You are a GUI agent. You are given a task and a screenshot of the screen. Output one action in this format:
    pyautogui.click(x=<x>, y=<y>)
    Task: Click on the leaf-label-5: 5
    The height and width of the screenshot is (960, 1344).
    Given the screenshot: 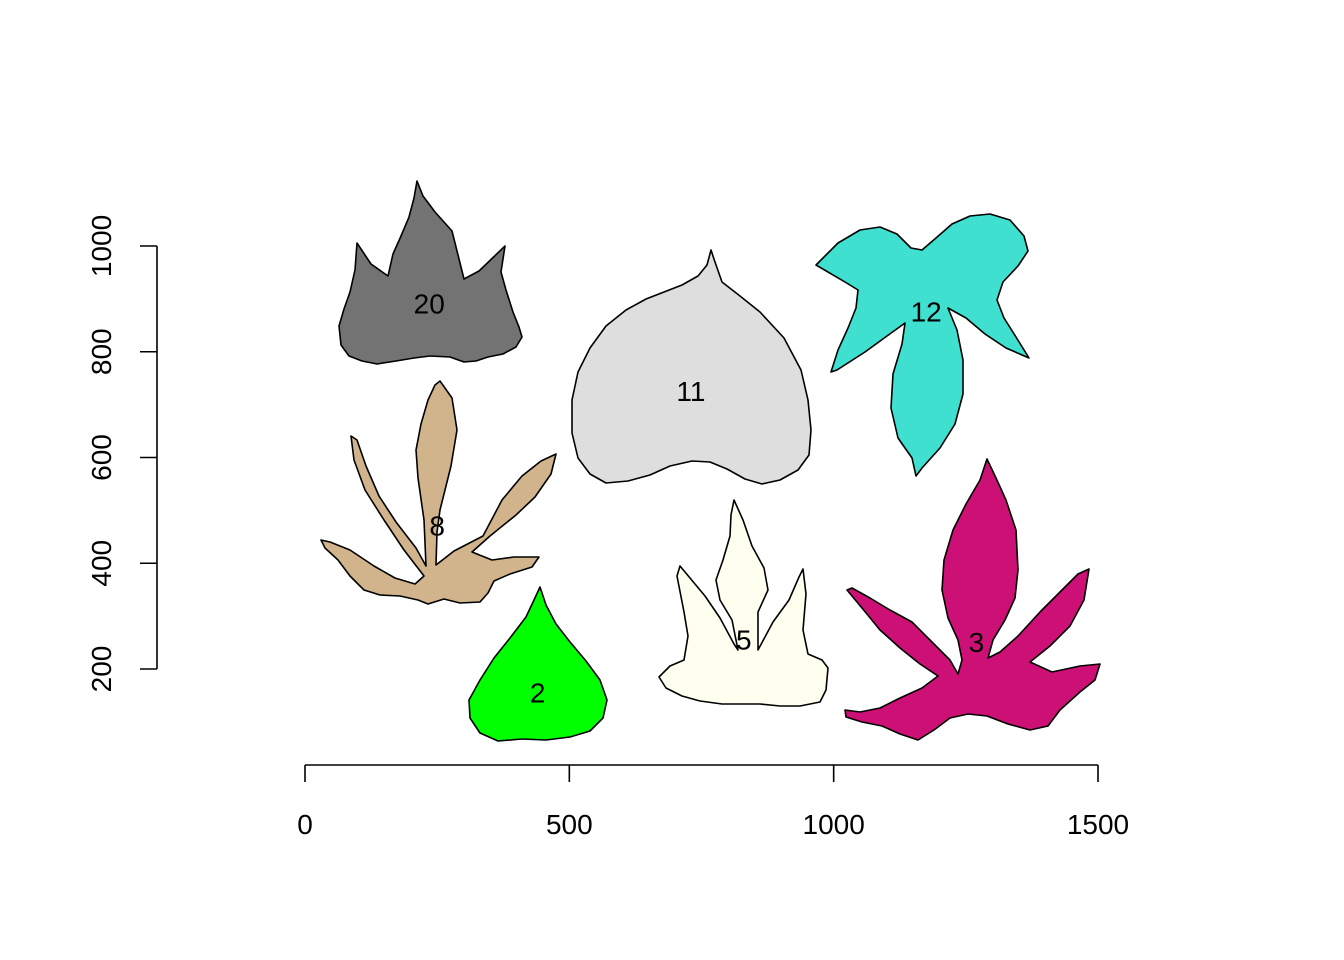 What is the action you would take?
    pyautogui.click(x=744, y=639)
    